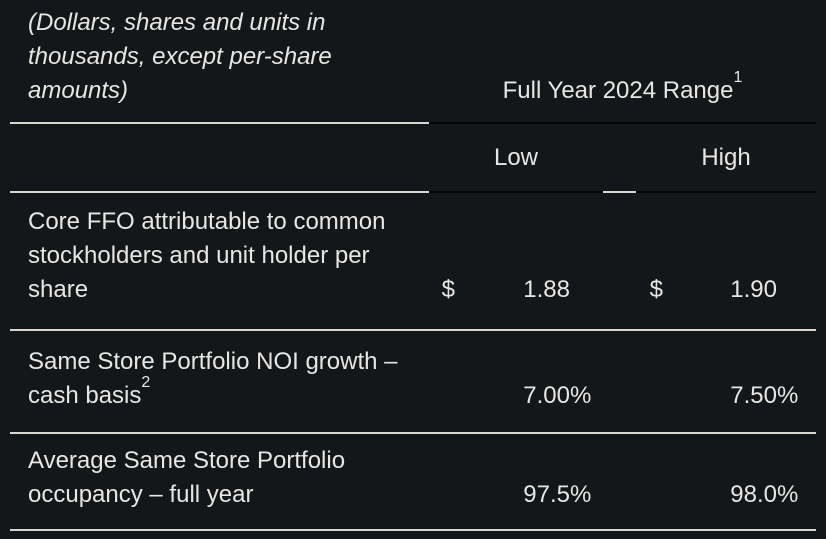 This screenshot has height=539, width=826. Describe the element at coordinates (618, 90) in the screenshot. I see `range-header-label: Full Year 2024 Range` at that location.